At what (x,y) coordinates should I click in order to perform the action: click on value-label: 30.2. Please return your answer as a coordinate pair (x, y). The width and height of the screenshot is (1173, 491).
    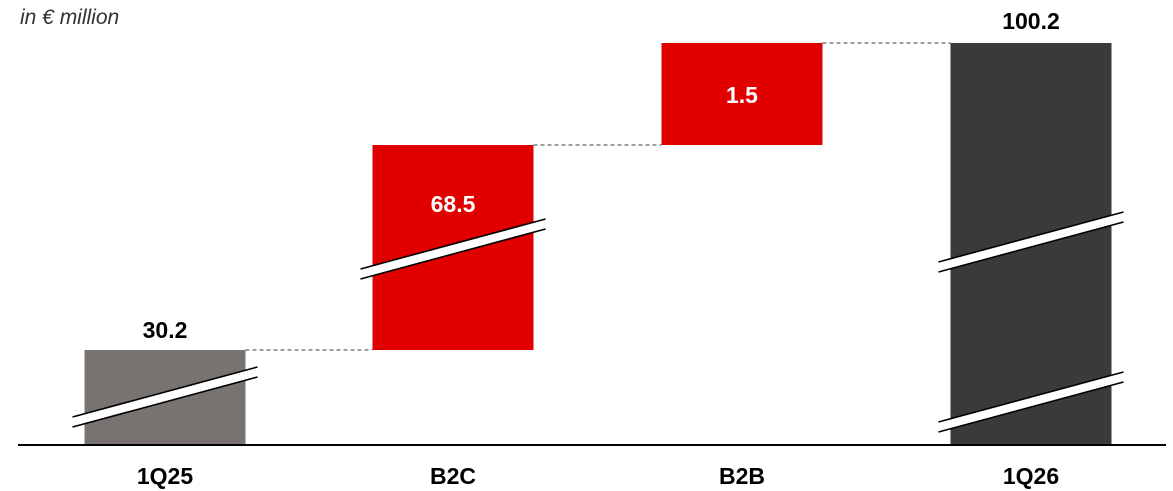
    Looking at the image, I should click on (165, 330).